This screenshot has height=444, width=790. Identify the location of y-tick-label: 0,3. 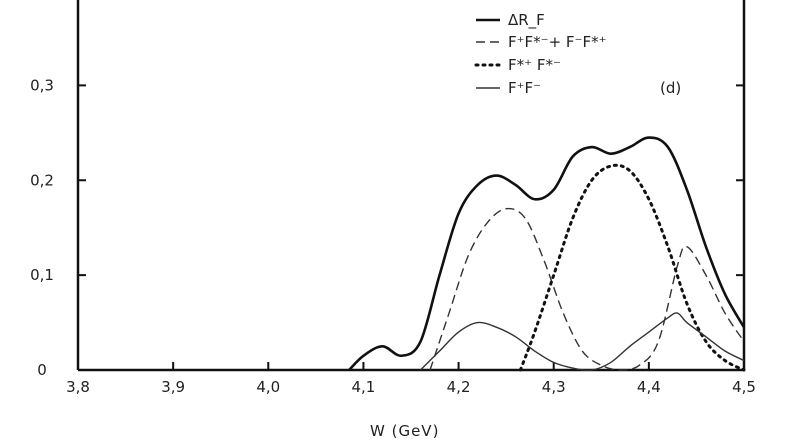
(42, 85).